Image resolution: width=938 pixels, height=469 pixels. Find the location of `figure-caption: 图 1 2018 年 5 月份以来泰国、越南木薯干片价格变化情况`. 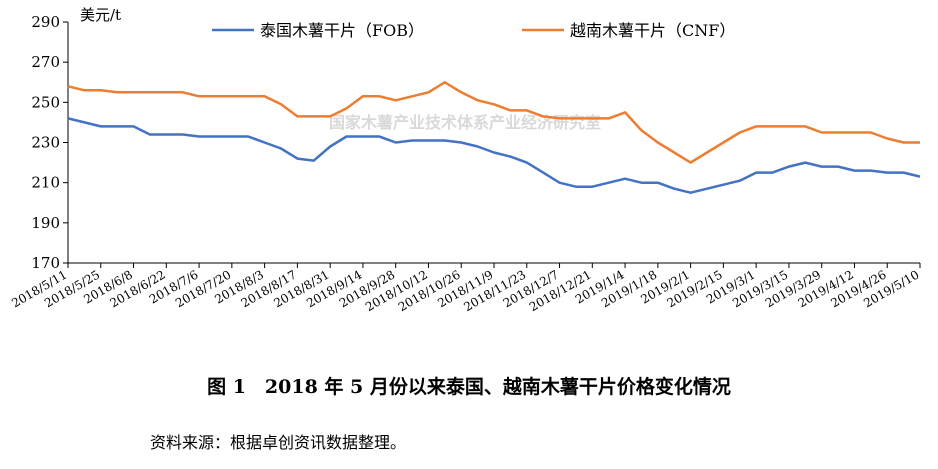

figure-caption: 图 1 2018 年 5 月份以来泰国、越南木薯干片价格变化情况 is located at coordinates (469, 387).